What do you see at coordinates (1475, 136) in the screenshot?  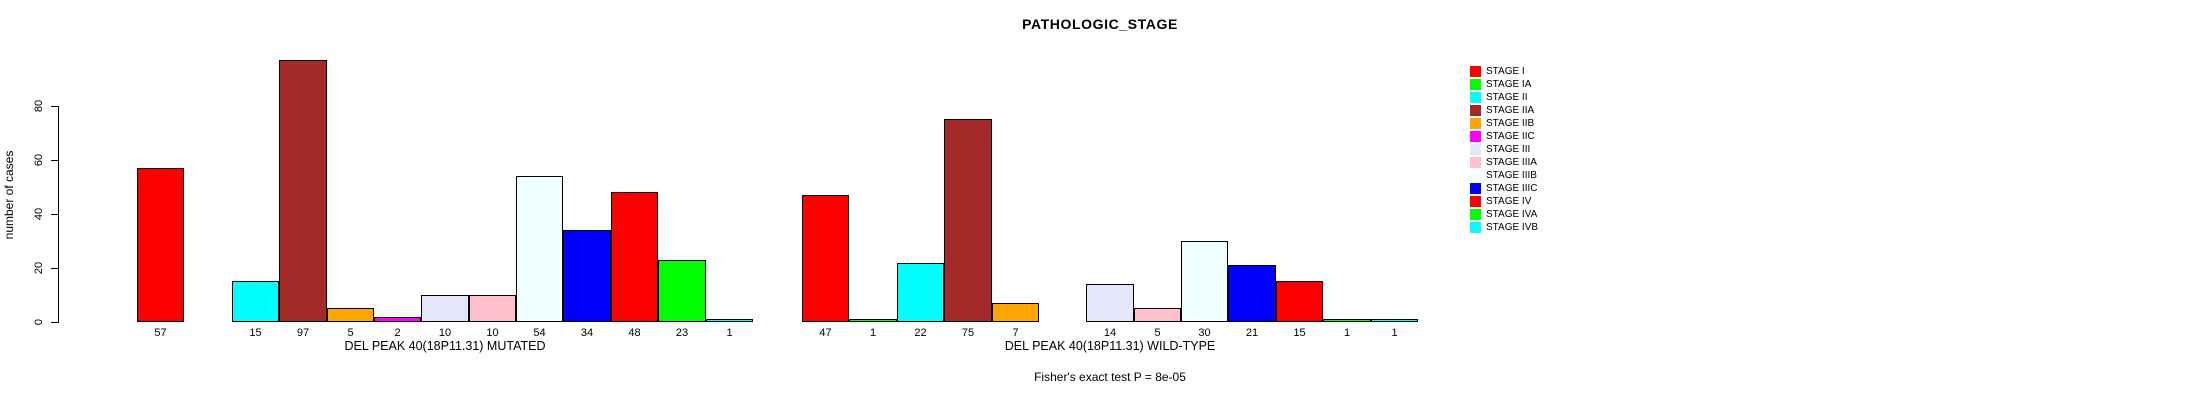 I see `legend-swatch-stage-iic` at bounding box center [1475, 136].